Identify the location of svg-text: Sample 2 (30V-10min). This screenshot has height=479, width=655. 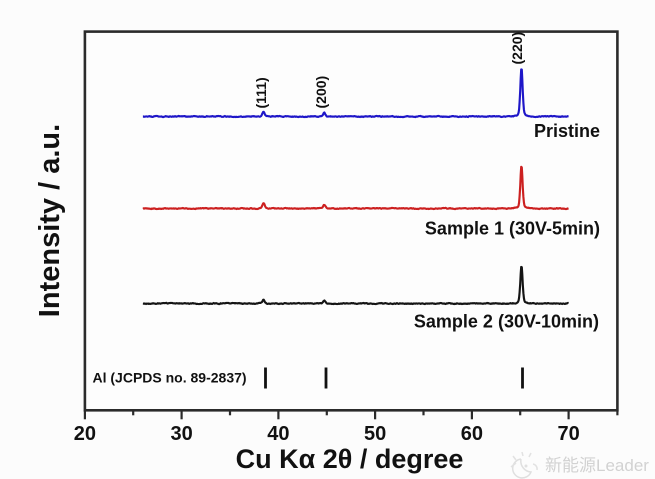
(506, 322).